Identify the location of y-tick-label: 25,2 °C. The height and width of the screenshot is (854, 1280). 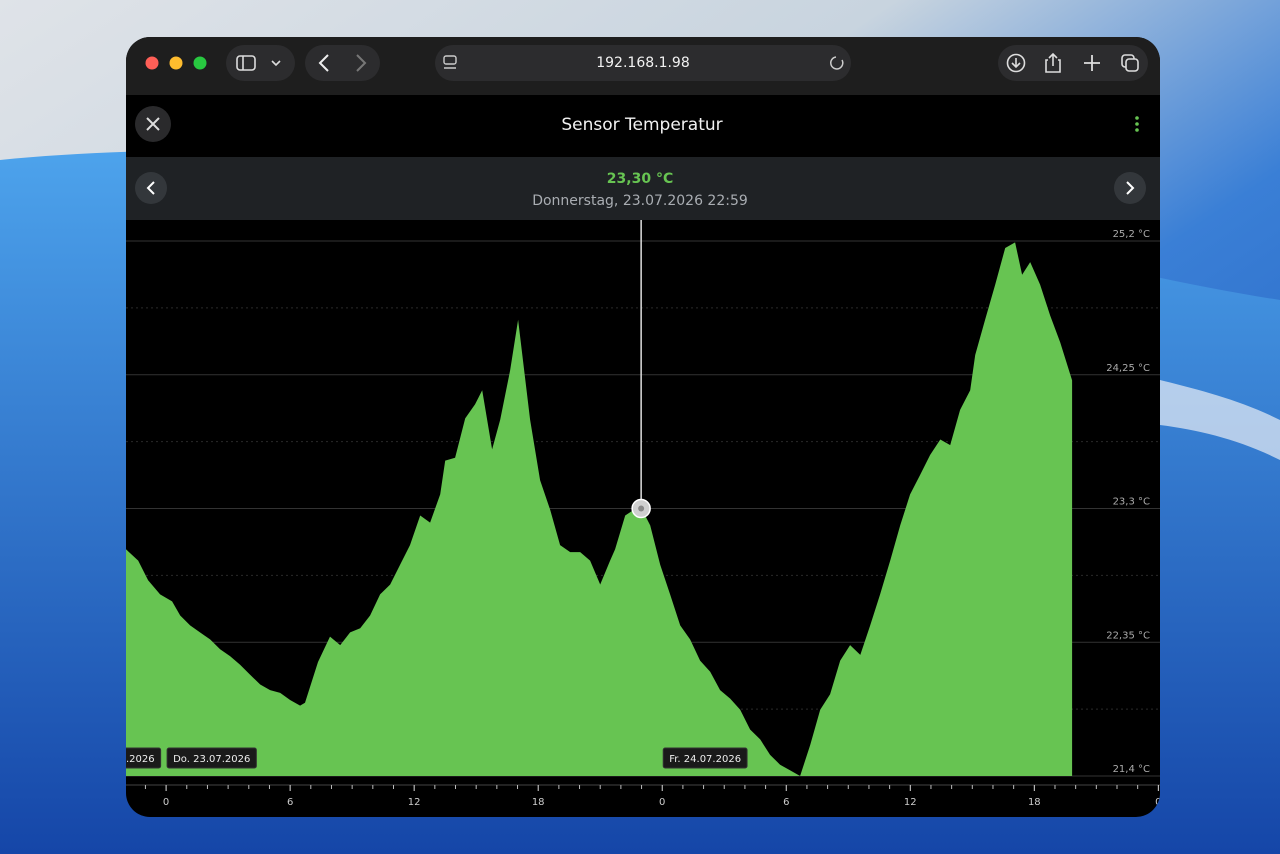
(1131, 234).